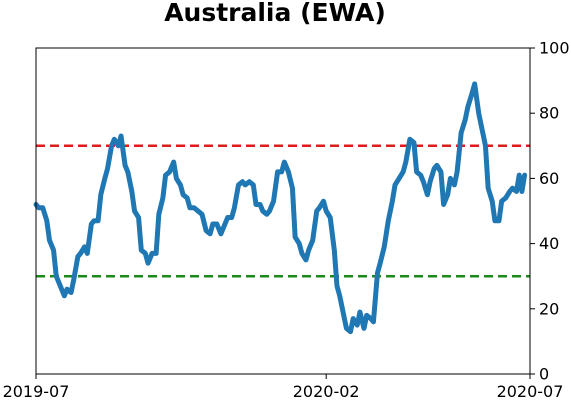 Image resolution: width=571 pixels, height=402 pixels. I want to click on y-tick-label: 20, so click(549, 308).